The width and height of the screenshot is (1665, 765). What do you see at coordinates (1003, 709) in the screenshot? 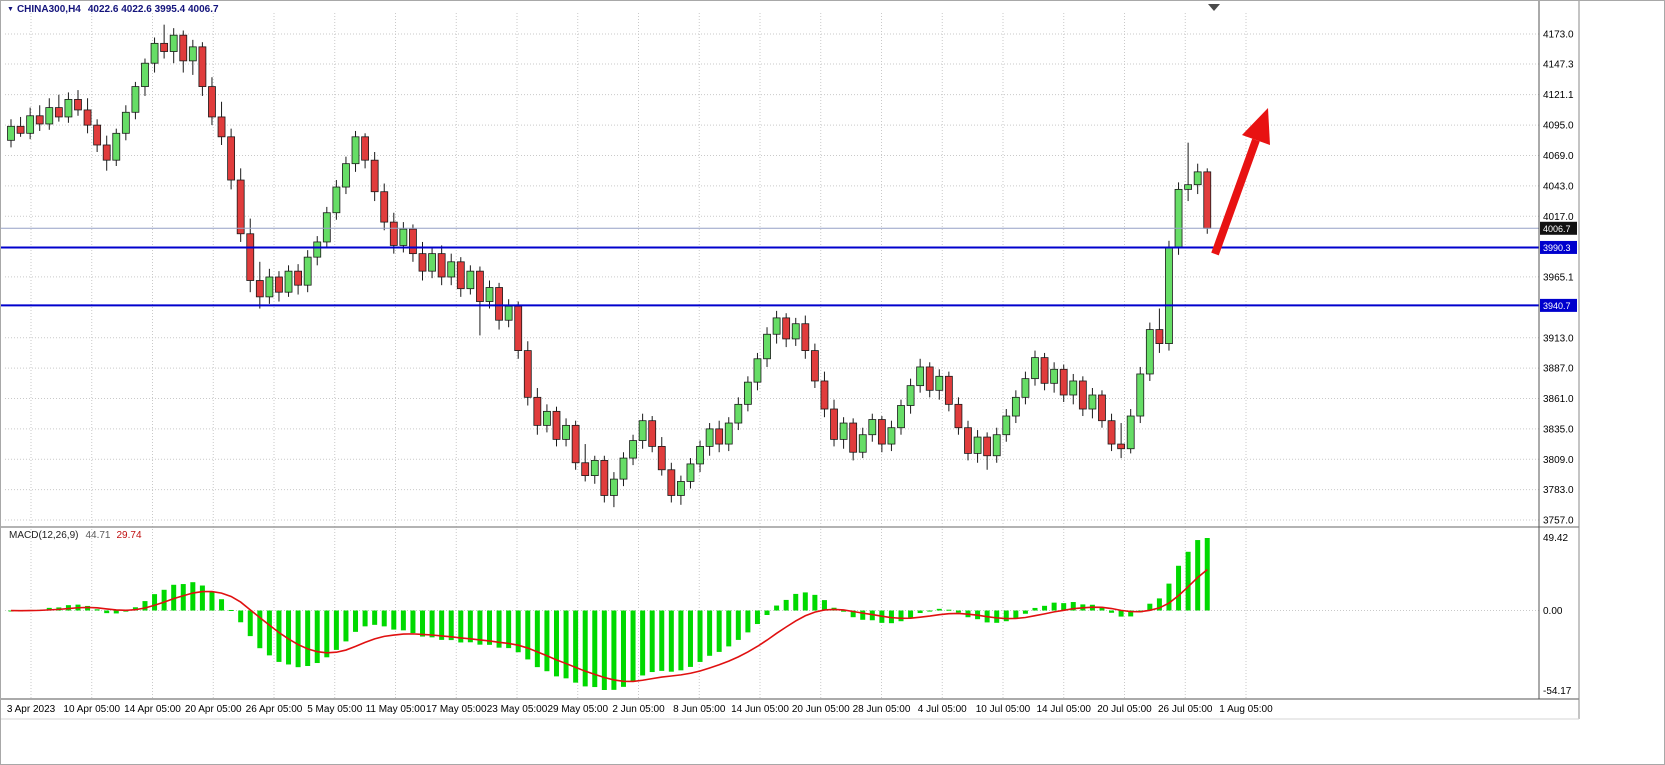
I see `svg-text: 10 Jul 05:00` at bounding box center [1003, 709].